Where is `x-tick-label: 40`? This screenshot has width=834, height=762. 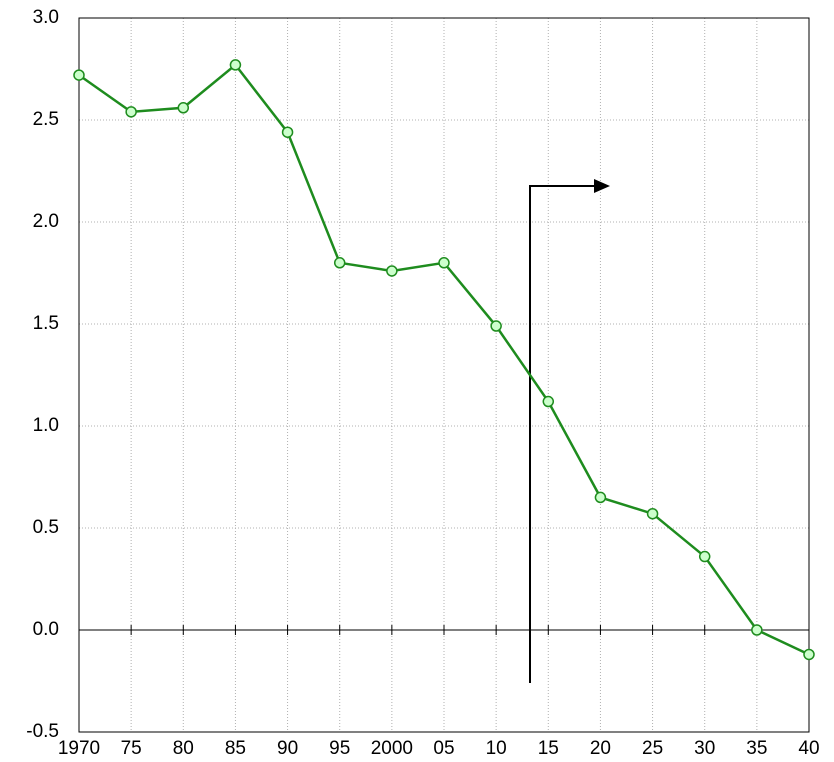 x-tick-label: 40 is located at coordinates (808, 748).